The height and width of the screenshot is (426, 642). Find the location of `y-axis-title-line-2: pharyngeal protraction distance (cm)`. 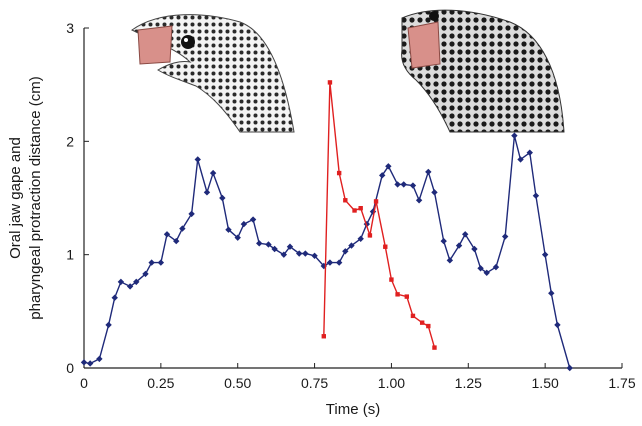

y-axis-title-line-2: pharyngeal protraction distance (cm) is located at coordinates (35, 197).